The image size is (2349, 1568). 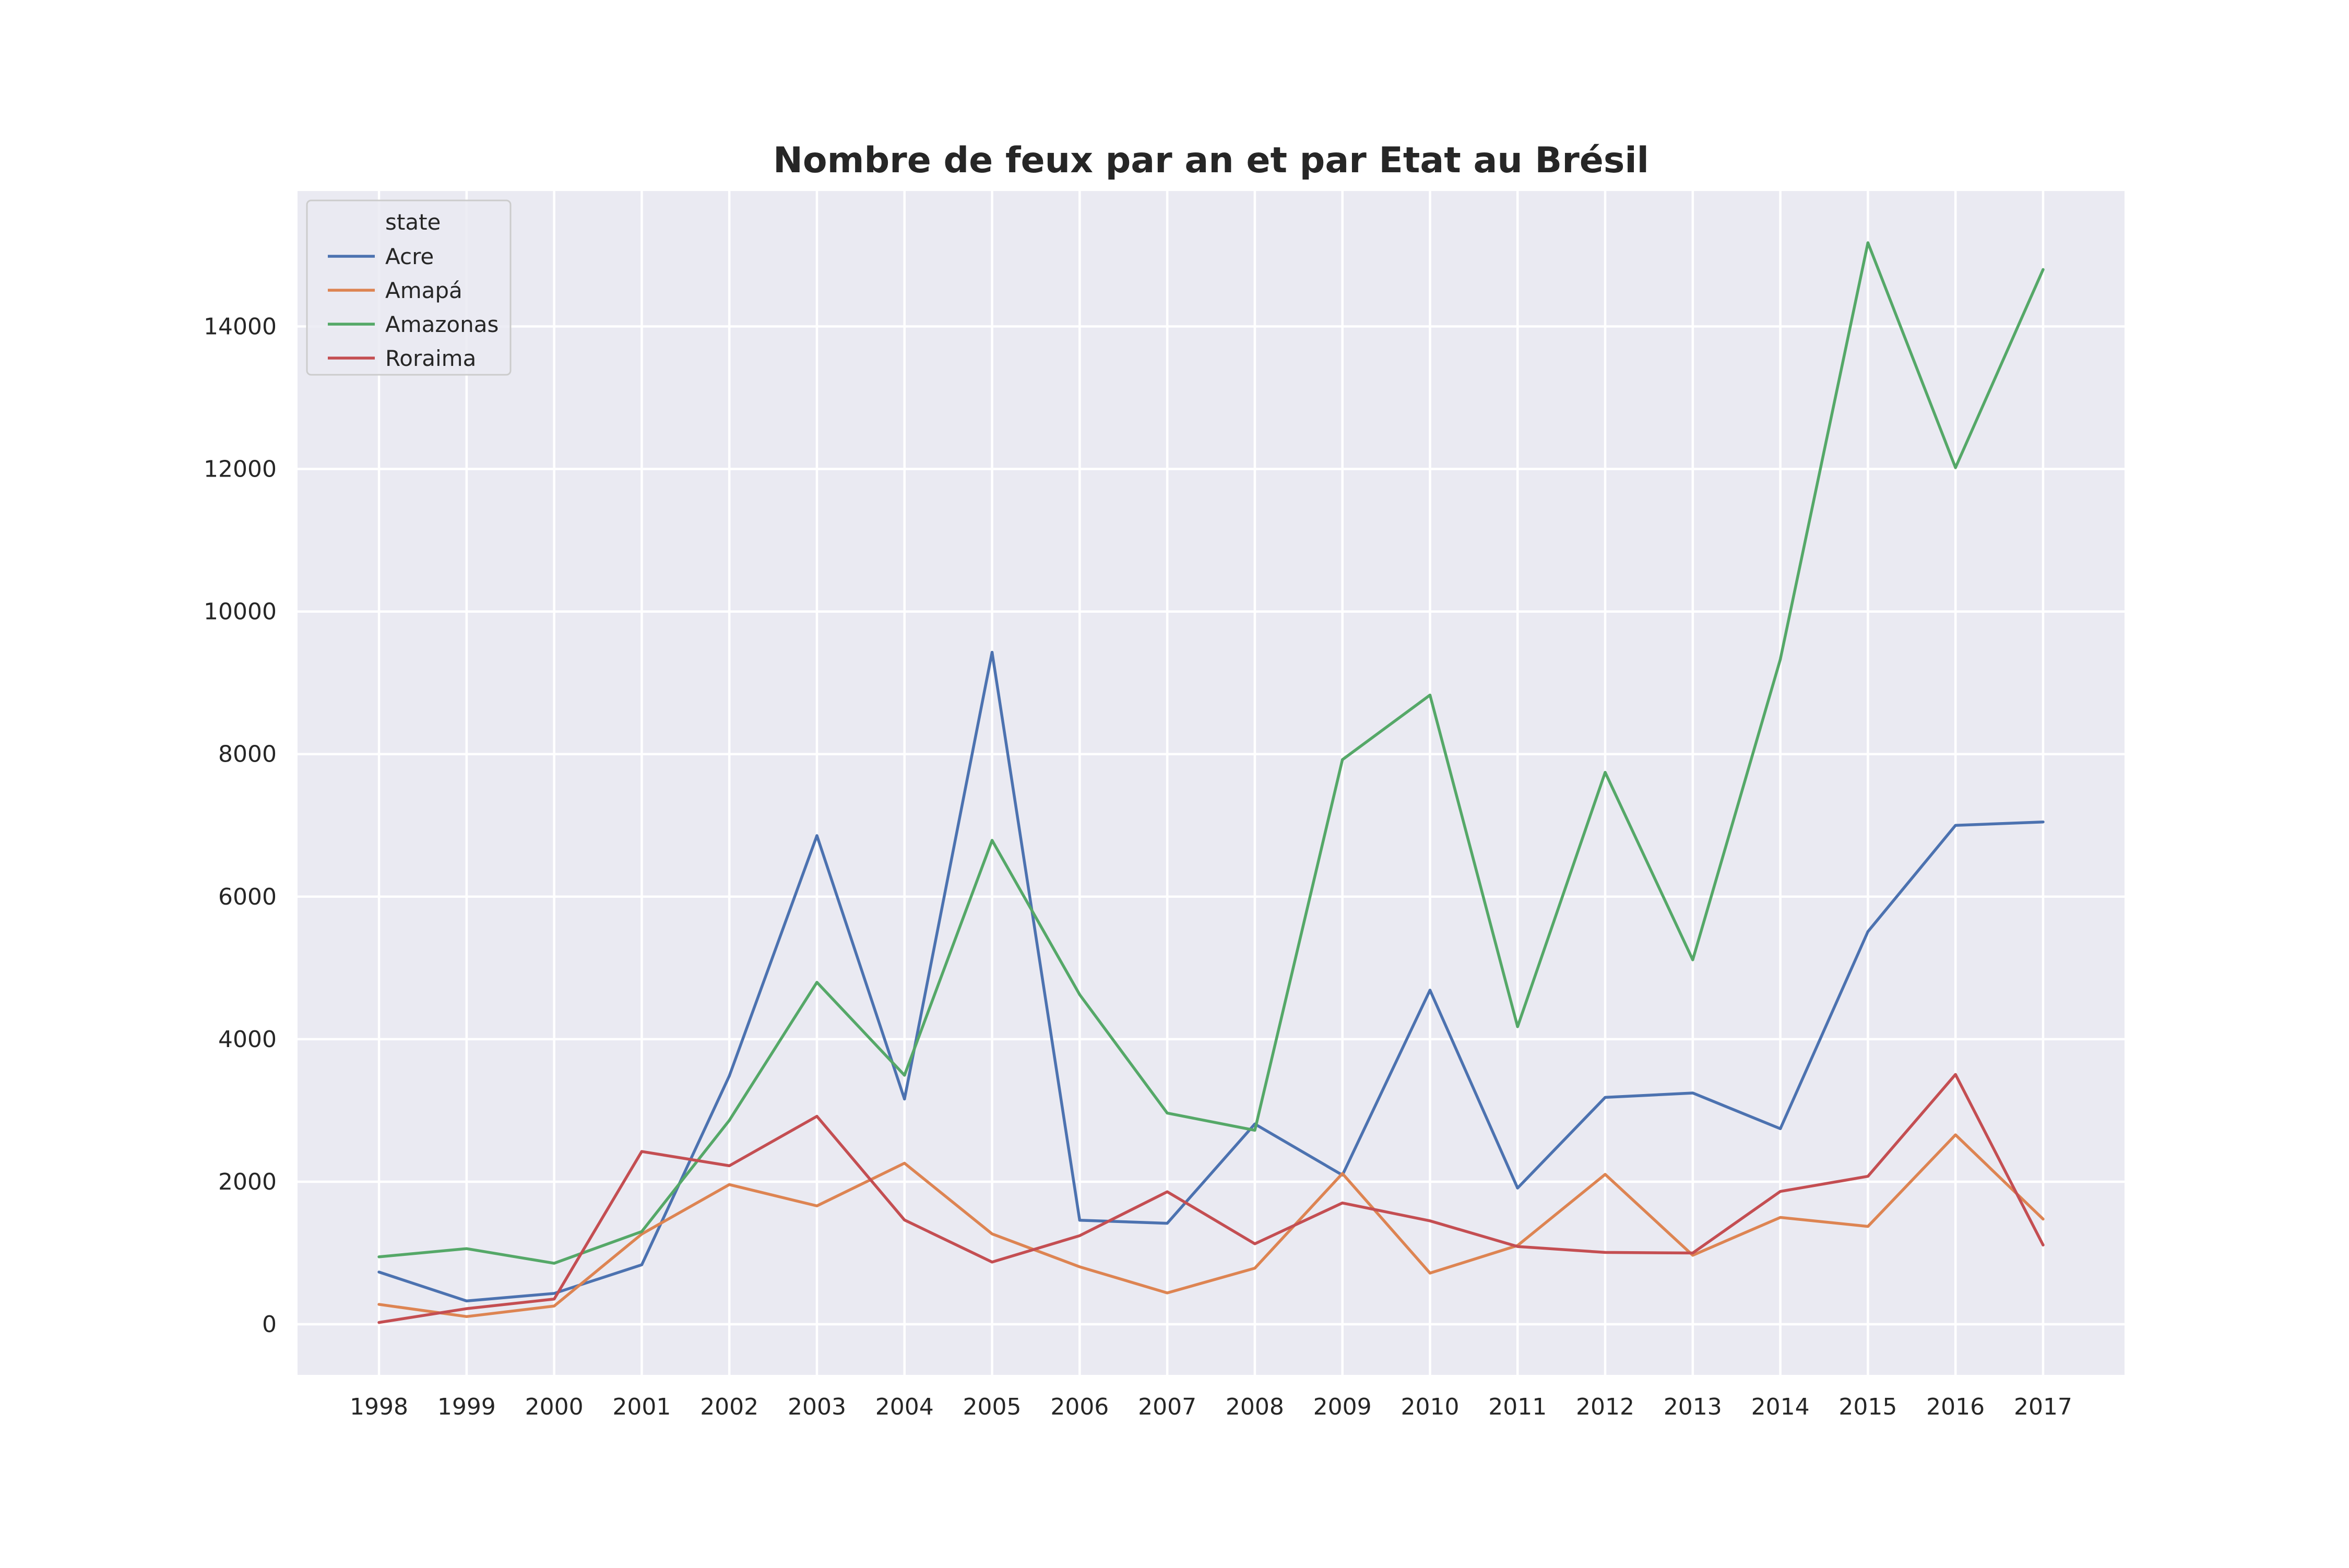 What do you see at coordinates (423, 290) in the screenshot?
I see `legend-label: Amapá` at bounding box center [423, 290].